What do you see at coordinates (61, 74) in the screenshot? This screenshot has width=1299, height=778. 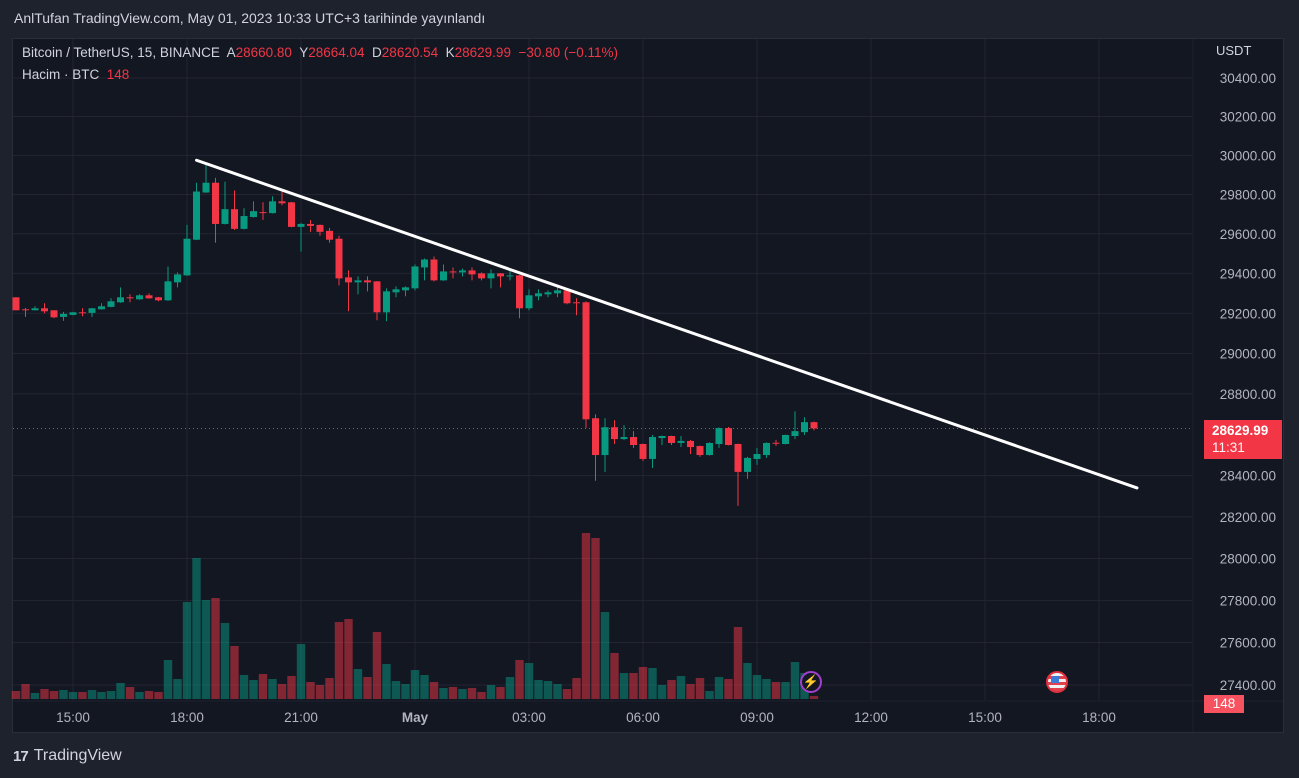 I see `volume-title: Hacim · BTC` at bounding box center [61, 74].